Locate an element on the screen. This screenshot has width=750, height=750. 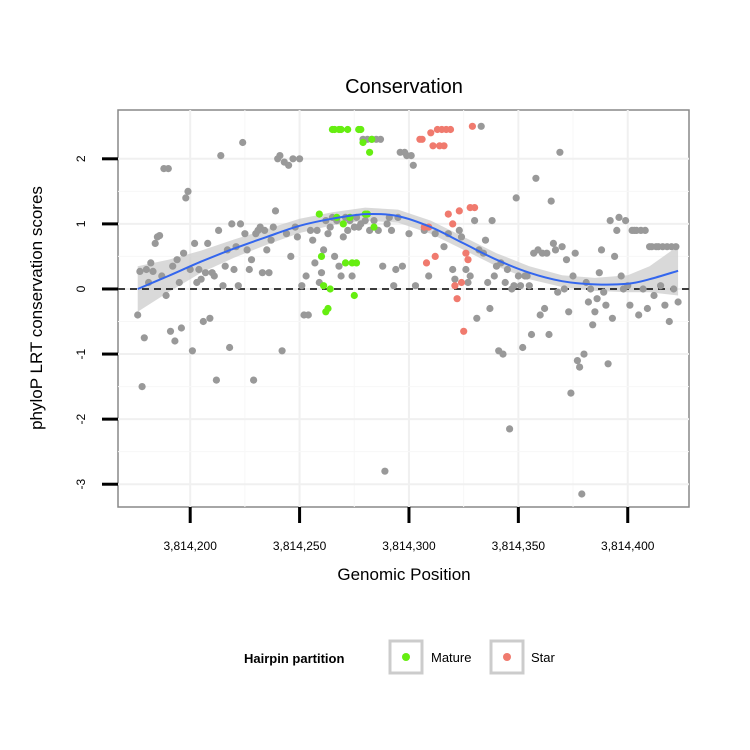
confidence-ribbon-layer is located at coordinates (408, 259).